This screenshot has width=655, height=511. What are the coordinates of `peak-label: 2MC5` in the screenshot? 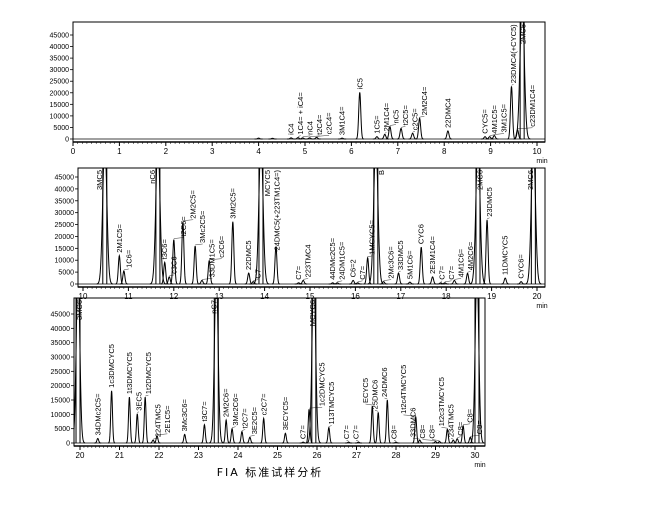 It's located at (523, 34).